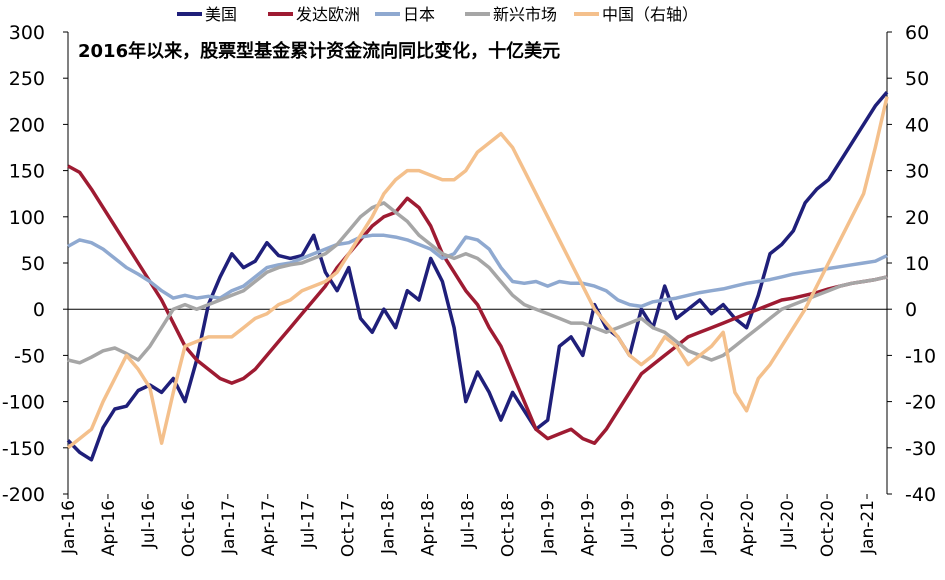 The image size is (945, 580). What do you see at coordinates (229, 527) in the screenshot?
I see `x-tick-label: Jan-17` at bounding box center [229, 527].